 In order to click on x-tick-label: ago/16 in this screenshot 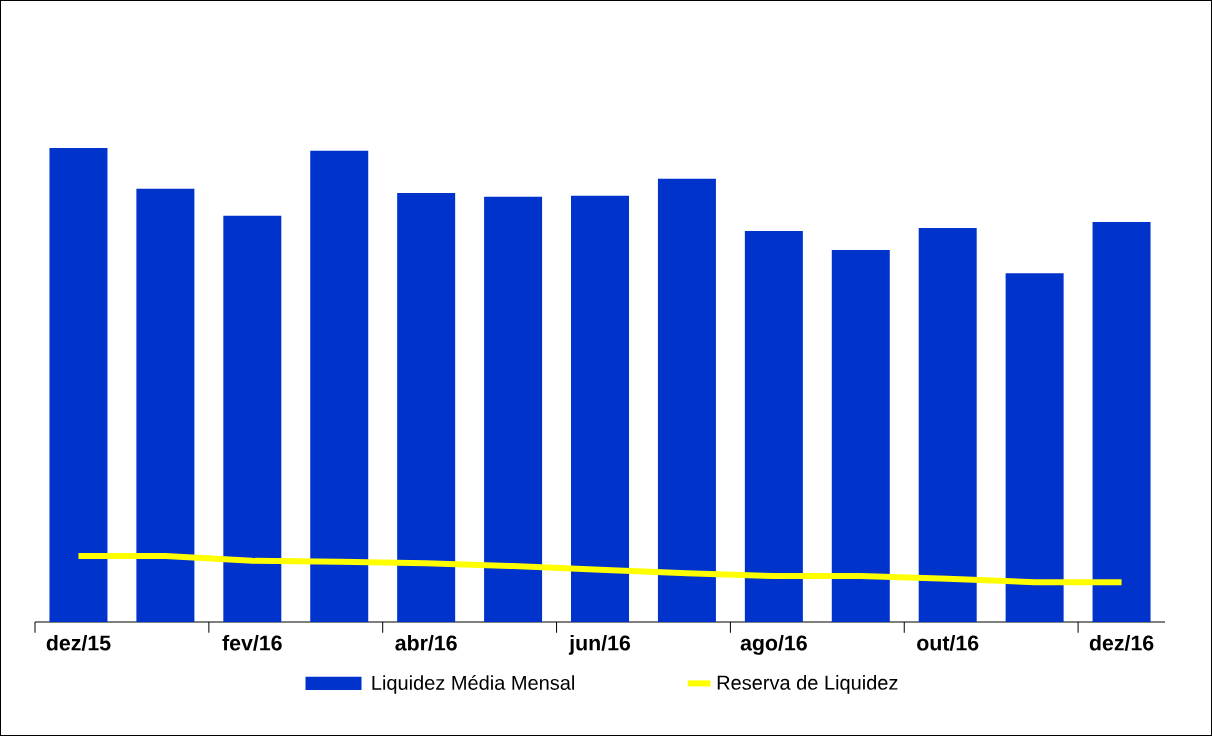, I will do `click(773, 644)`.